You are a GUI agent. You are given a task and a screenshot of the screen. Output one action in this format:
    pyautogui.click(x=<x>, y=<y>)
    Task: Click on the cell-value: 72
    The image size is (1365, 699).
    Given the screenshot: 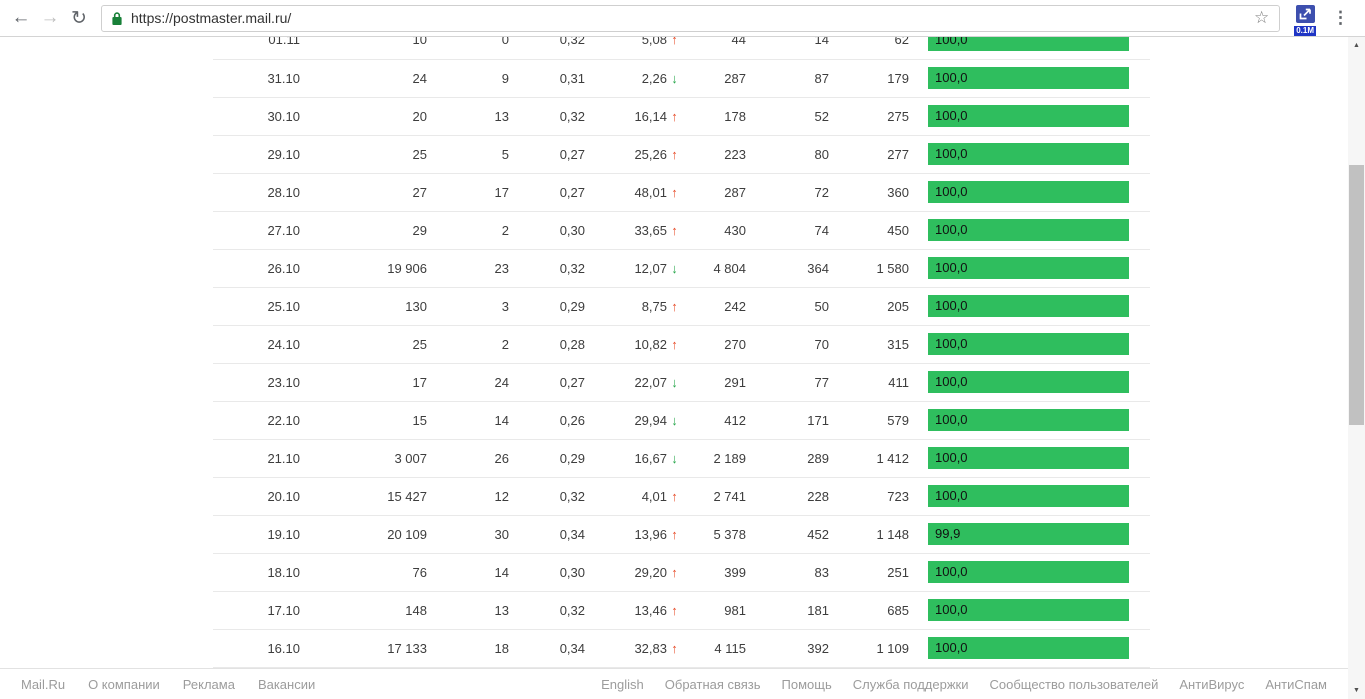 What is the action you would take?
    pyautogui.click(x=787, y=192)
    